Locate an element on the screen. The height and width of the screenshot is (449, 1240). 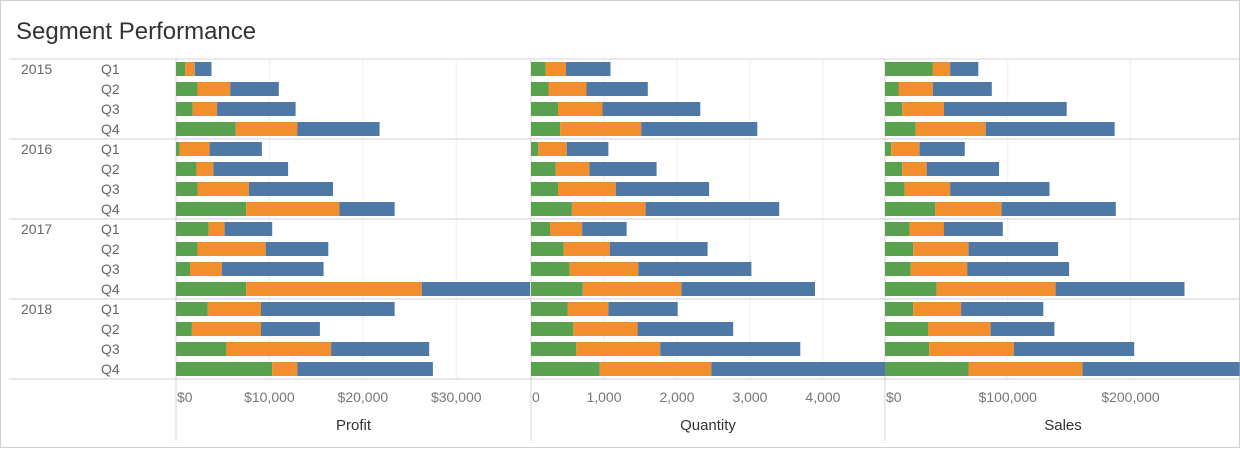
tick-label: 0 is located at coordinates (536, 397).